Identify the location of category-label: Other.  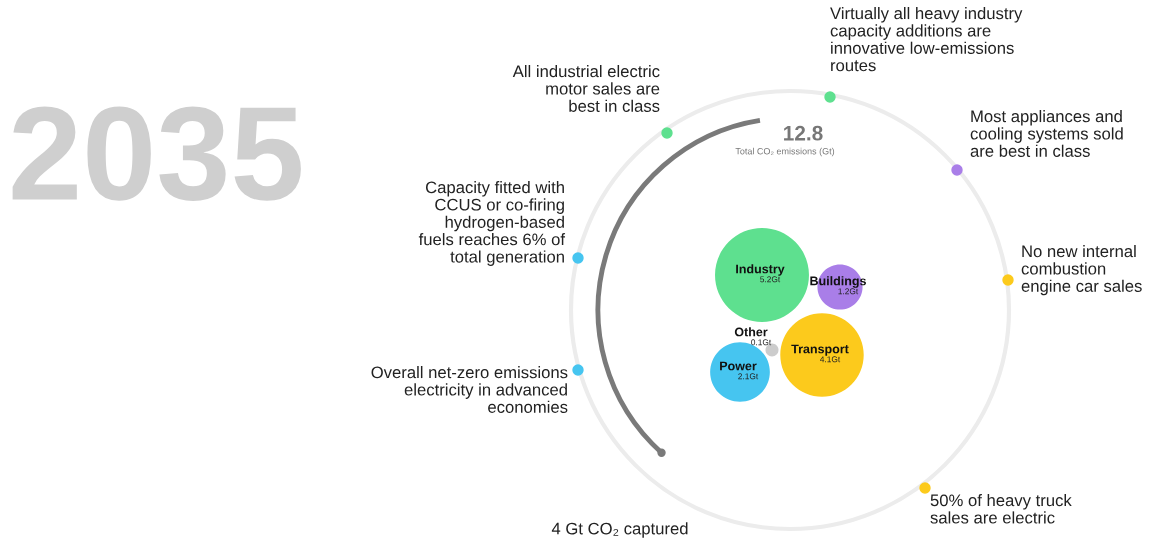
(751, 332).